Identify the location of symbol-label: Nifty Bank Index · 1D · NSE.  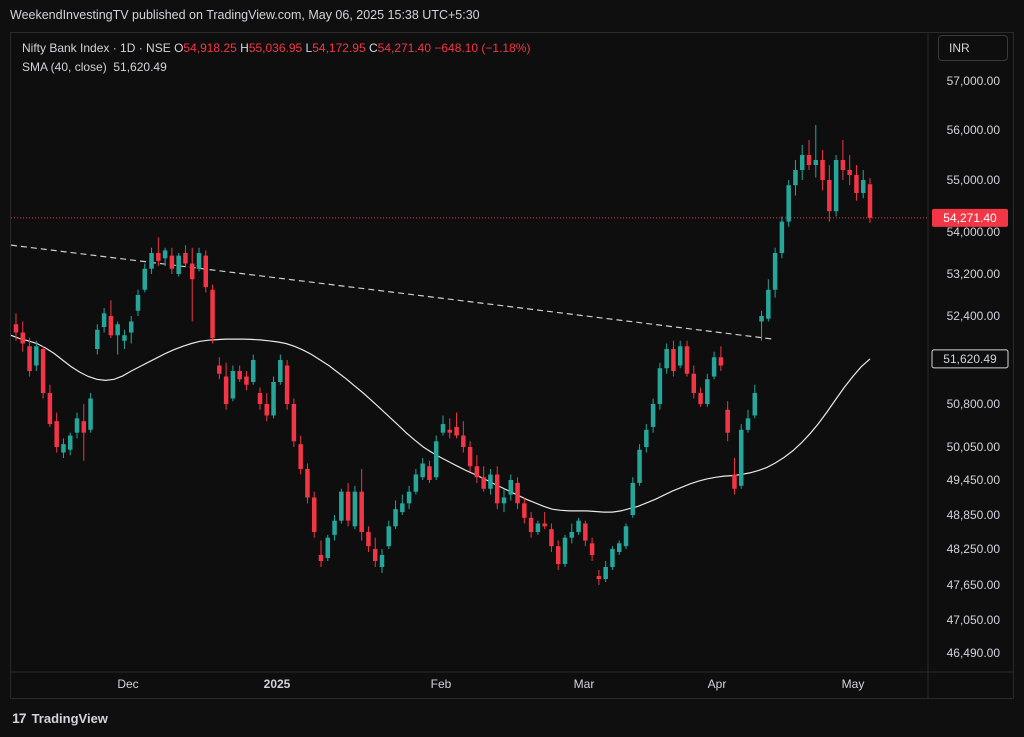
(96, 48).